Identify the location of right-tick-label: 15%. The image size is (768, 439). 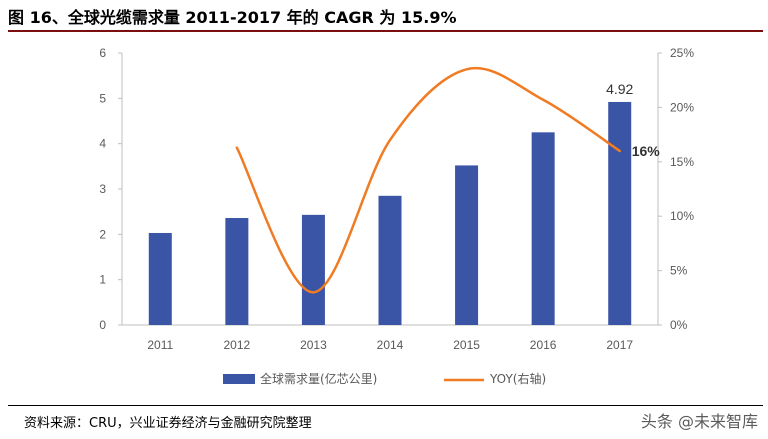
(682, 162).